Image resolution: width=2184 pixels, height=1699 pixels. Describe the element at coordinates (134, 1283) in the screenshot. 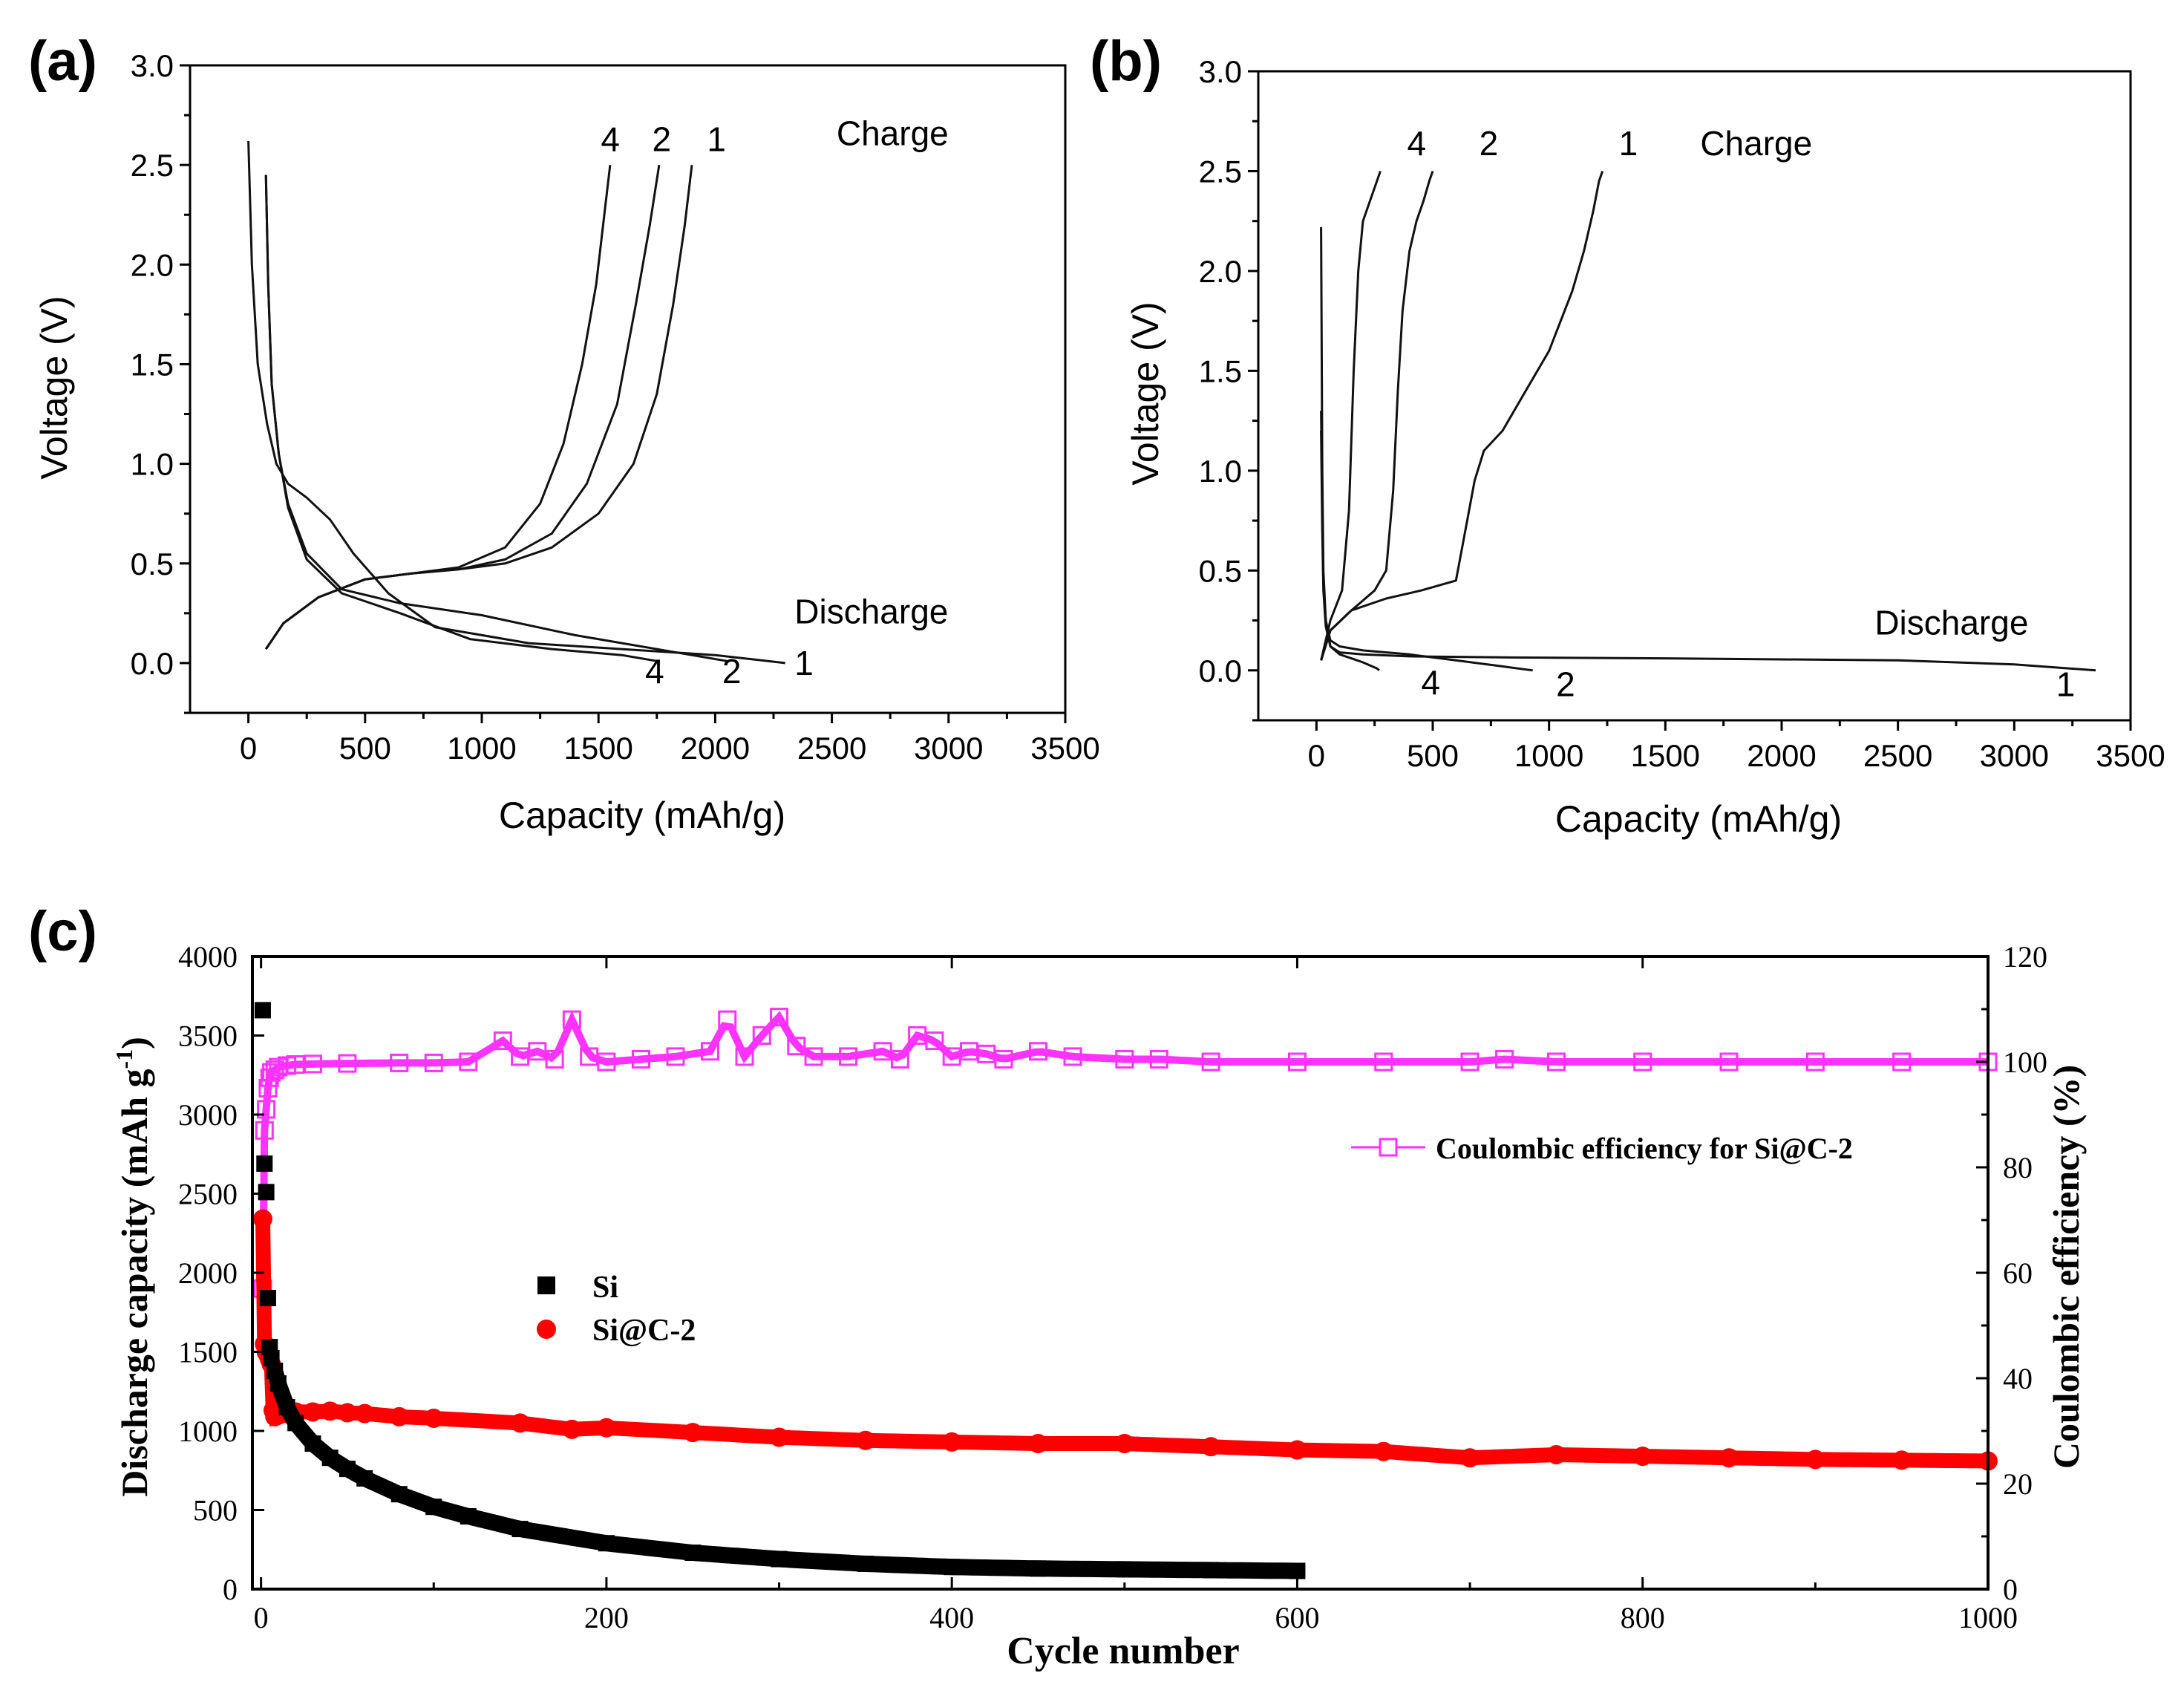

I see `panel-c-ylabel-main: Discharge capacity (mAh g` at that location.